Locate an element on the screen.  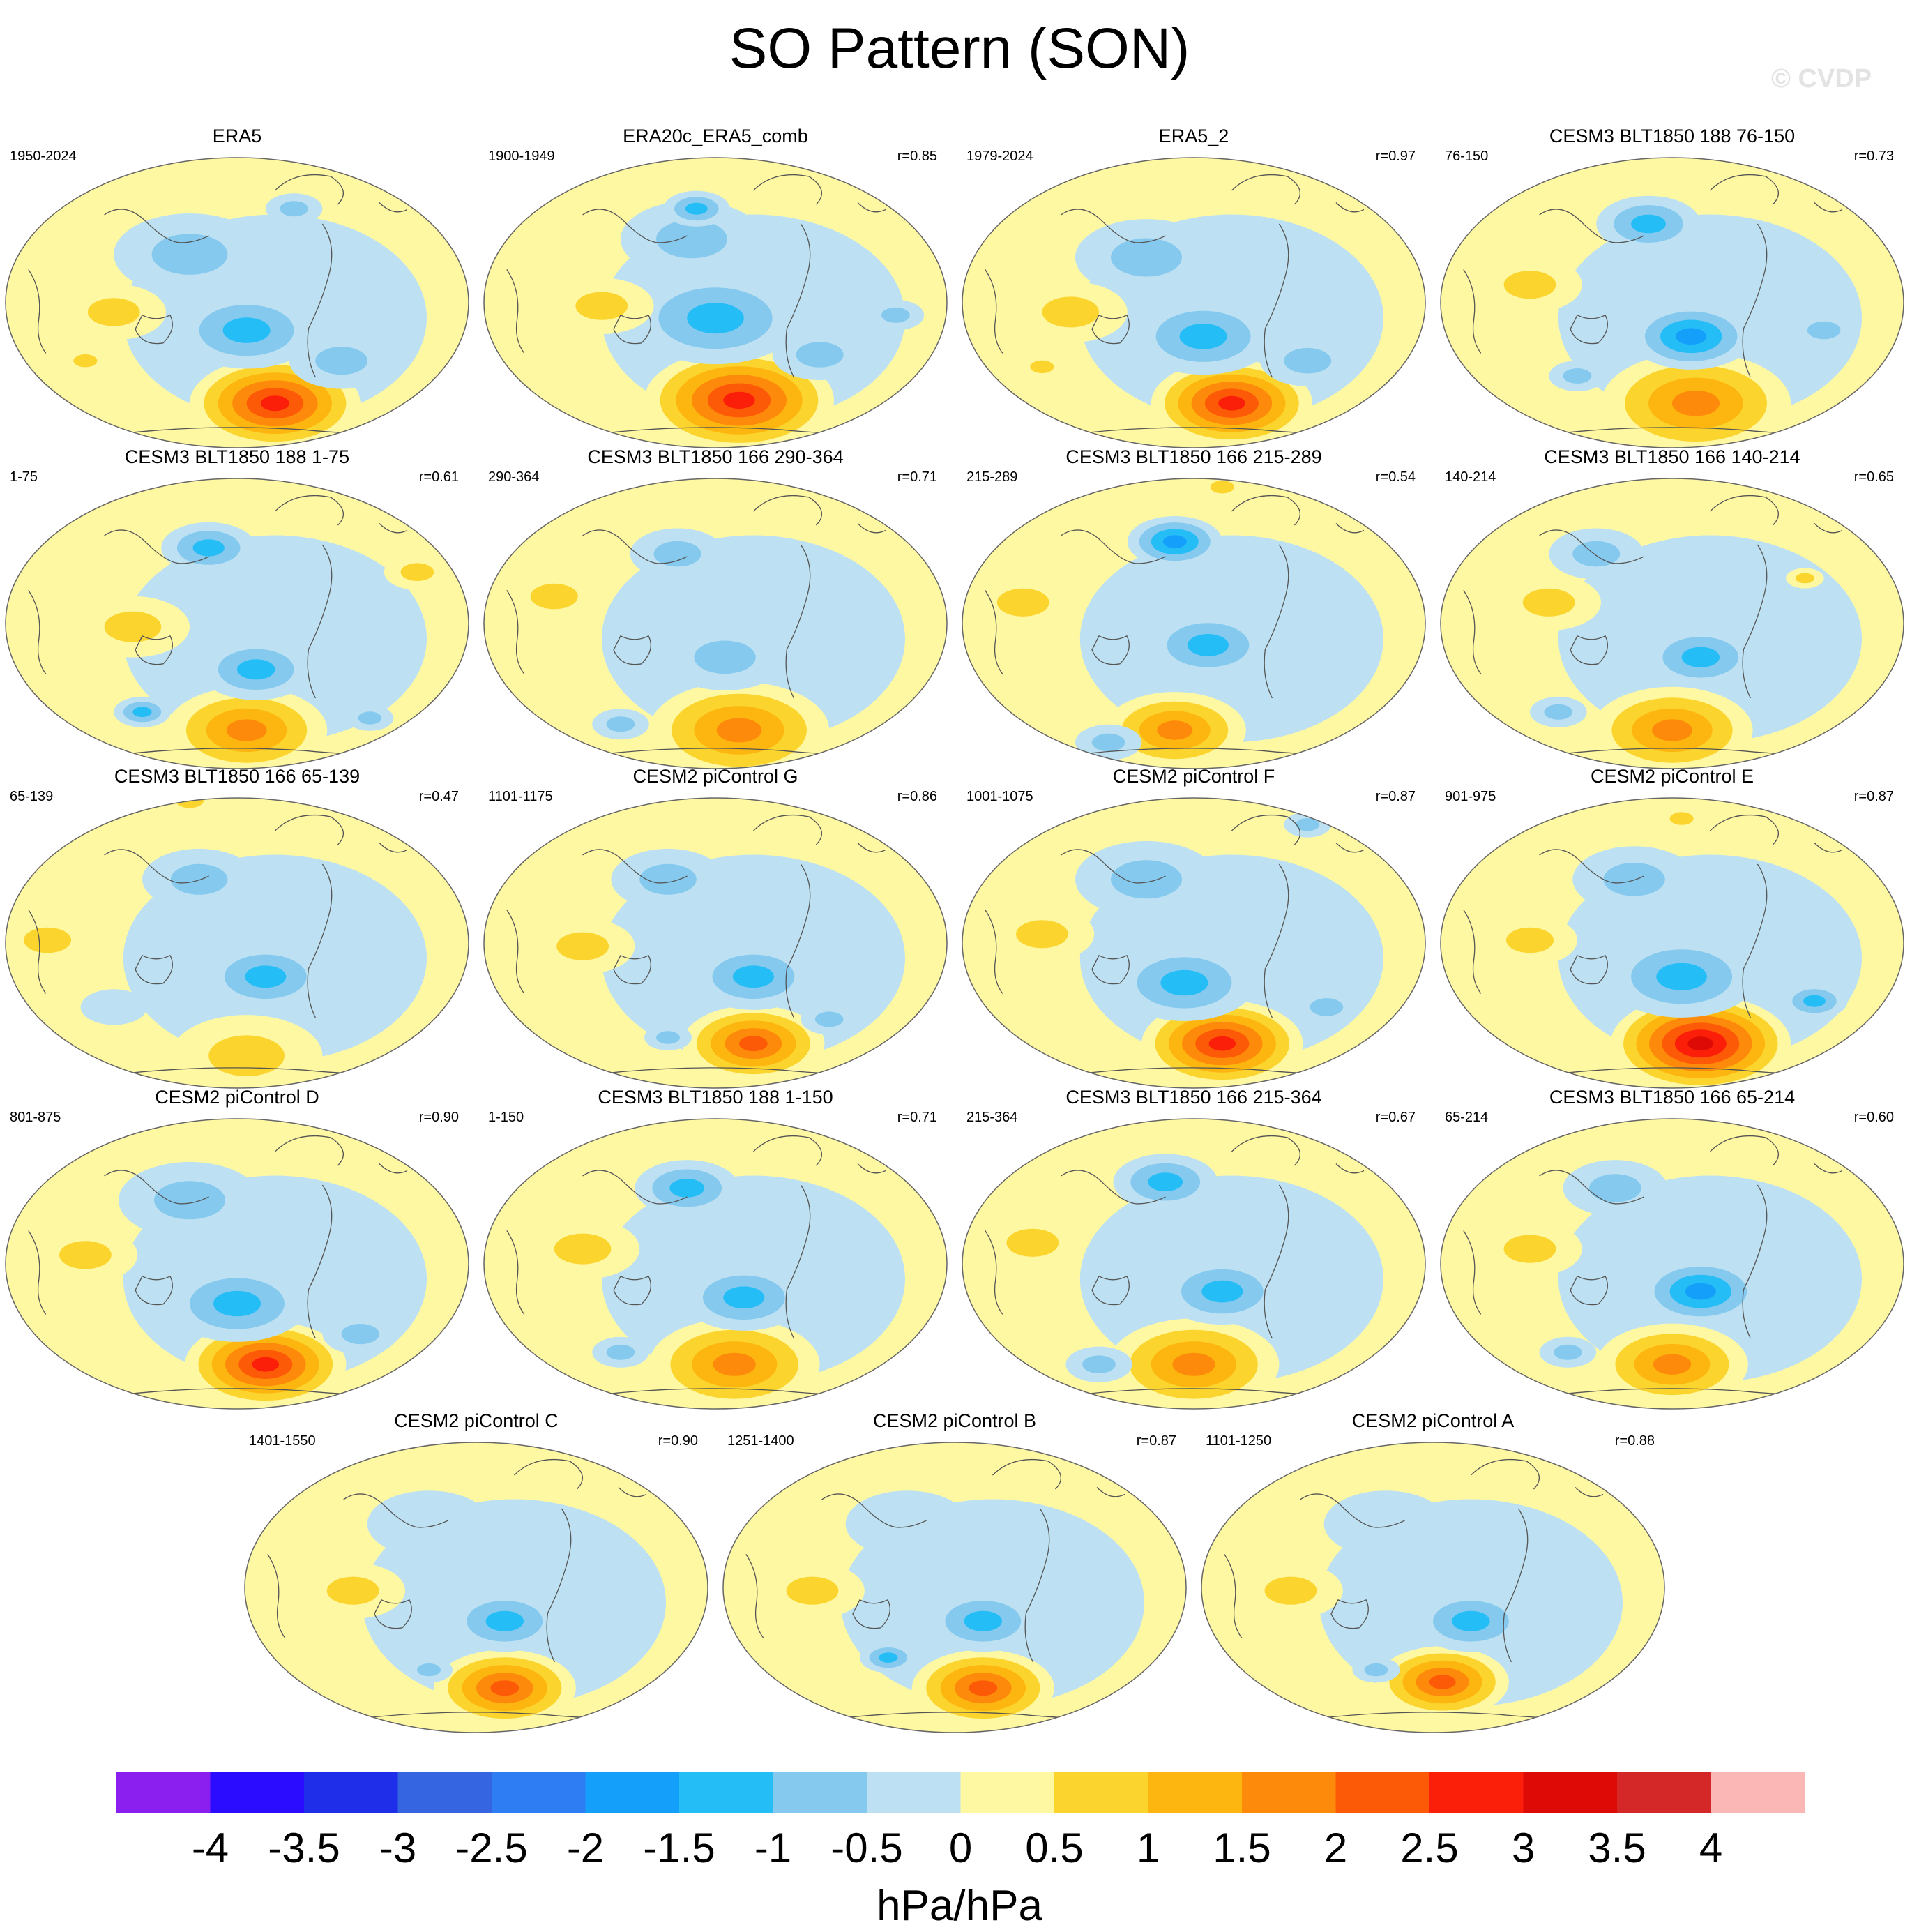
panel-title: CESM2 piControl A is located at coordinates (1433, 1420).